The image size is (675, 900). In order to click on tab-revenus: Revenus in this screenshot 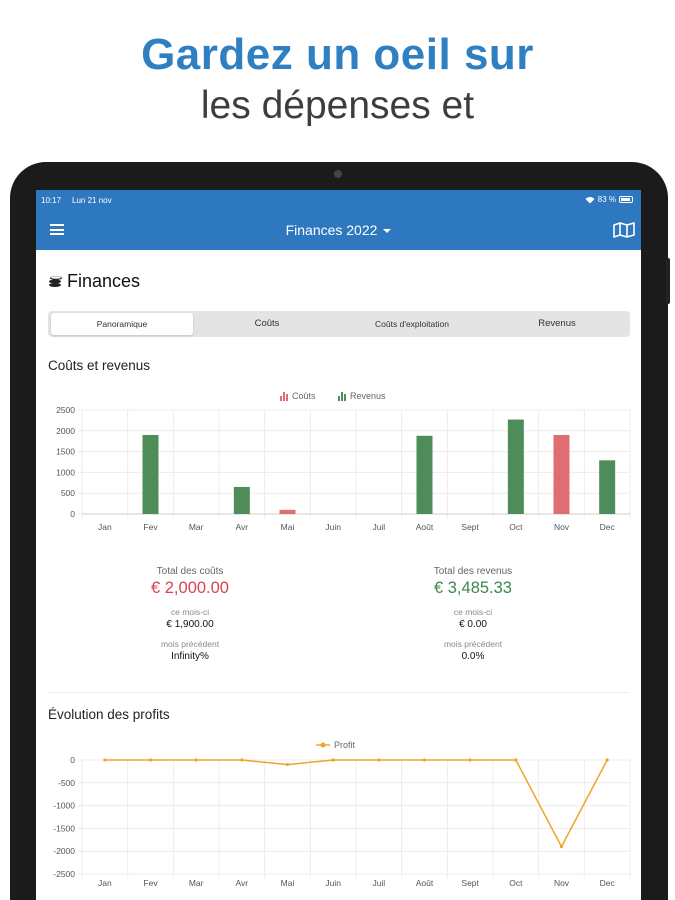, I will do `click(557, 323)`.